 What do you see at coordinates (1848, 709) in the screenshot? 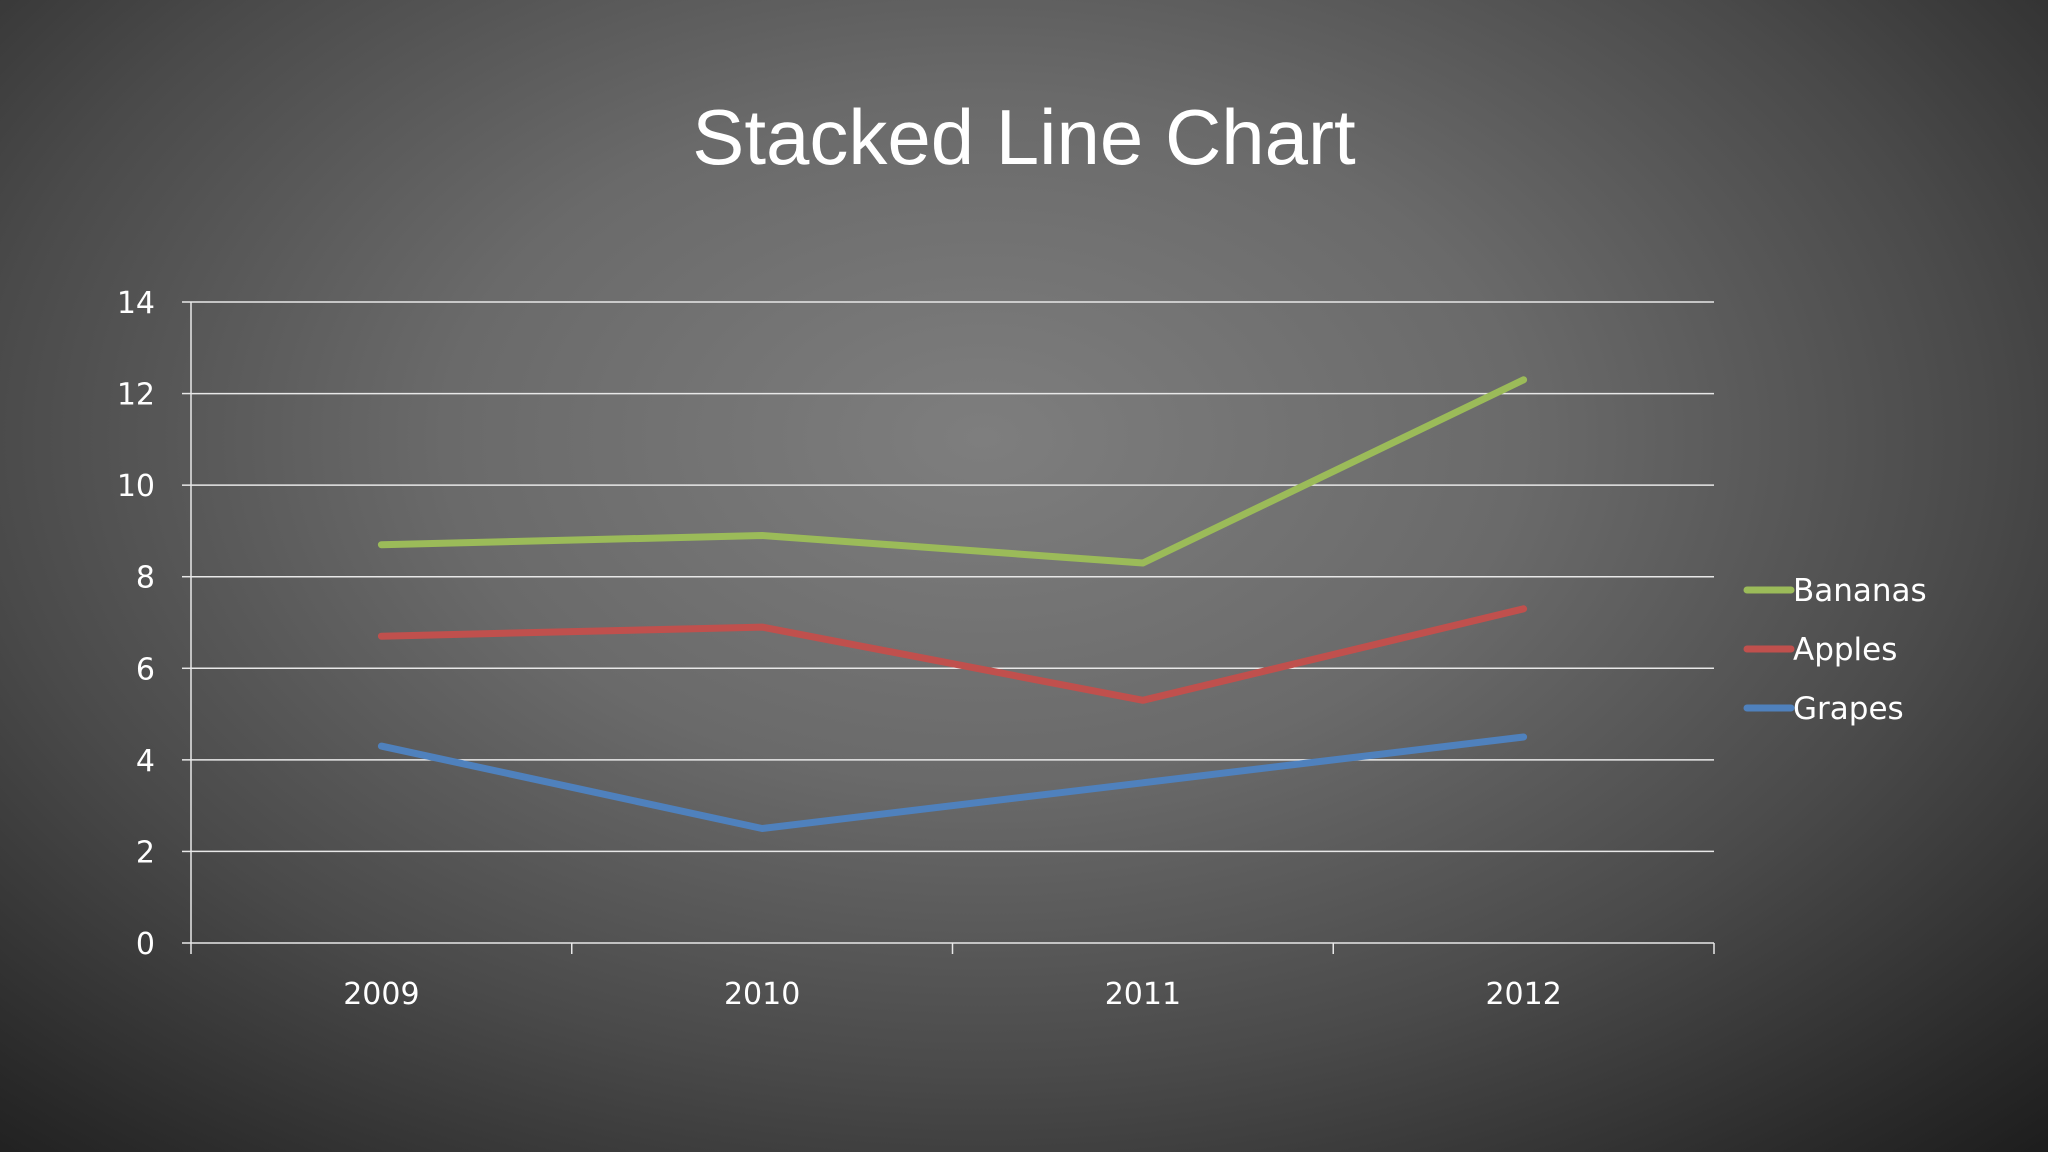
I see `legend-label-grapes: Grapes` at bounding box center [1848, 709].